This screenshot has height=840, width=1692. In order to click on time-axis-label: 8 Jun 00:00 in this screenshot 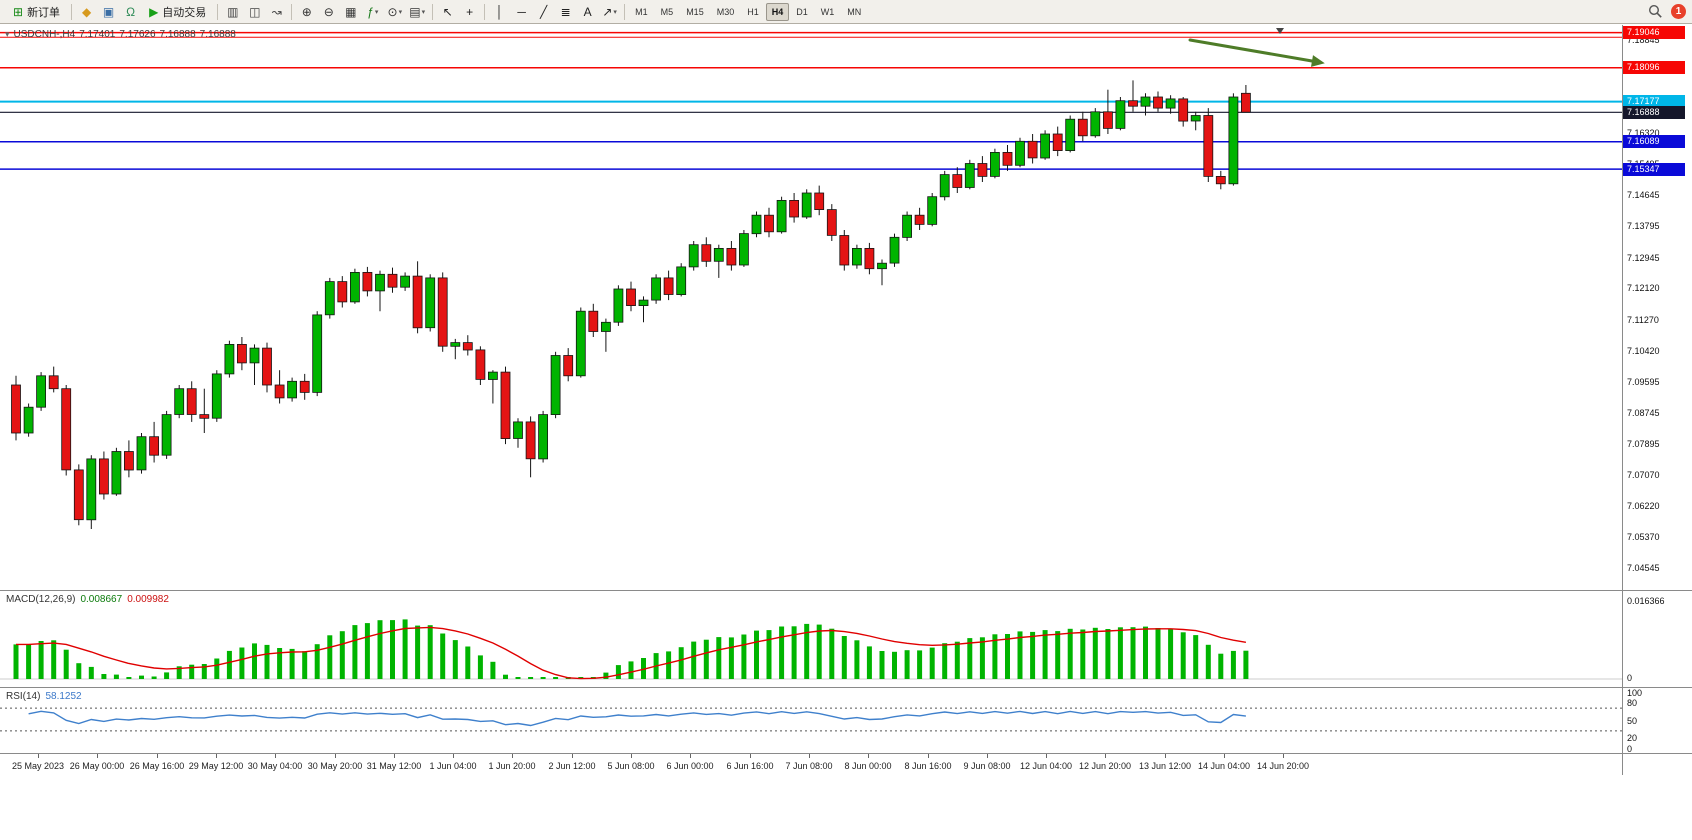, I will do `click(868, 766)`.